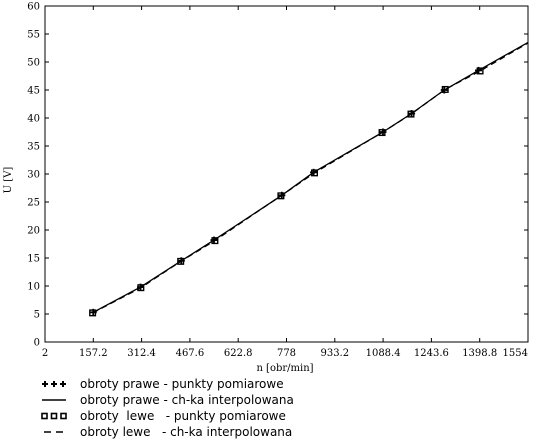 The width and height of the screenshot is (537, 444). I want to click on legend-item-lewe-points: obroty lewe - punkty pomiarowe, so click(164, 416).